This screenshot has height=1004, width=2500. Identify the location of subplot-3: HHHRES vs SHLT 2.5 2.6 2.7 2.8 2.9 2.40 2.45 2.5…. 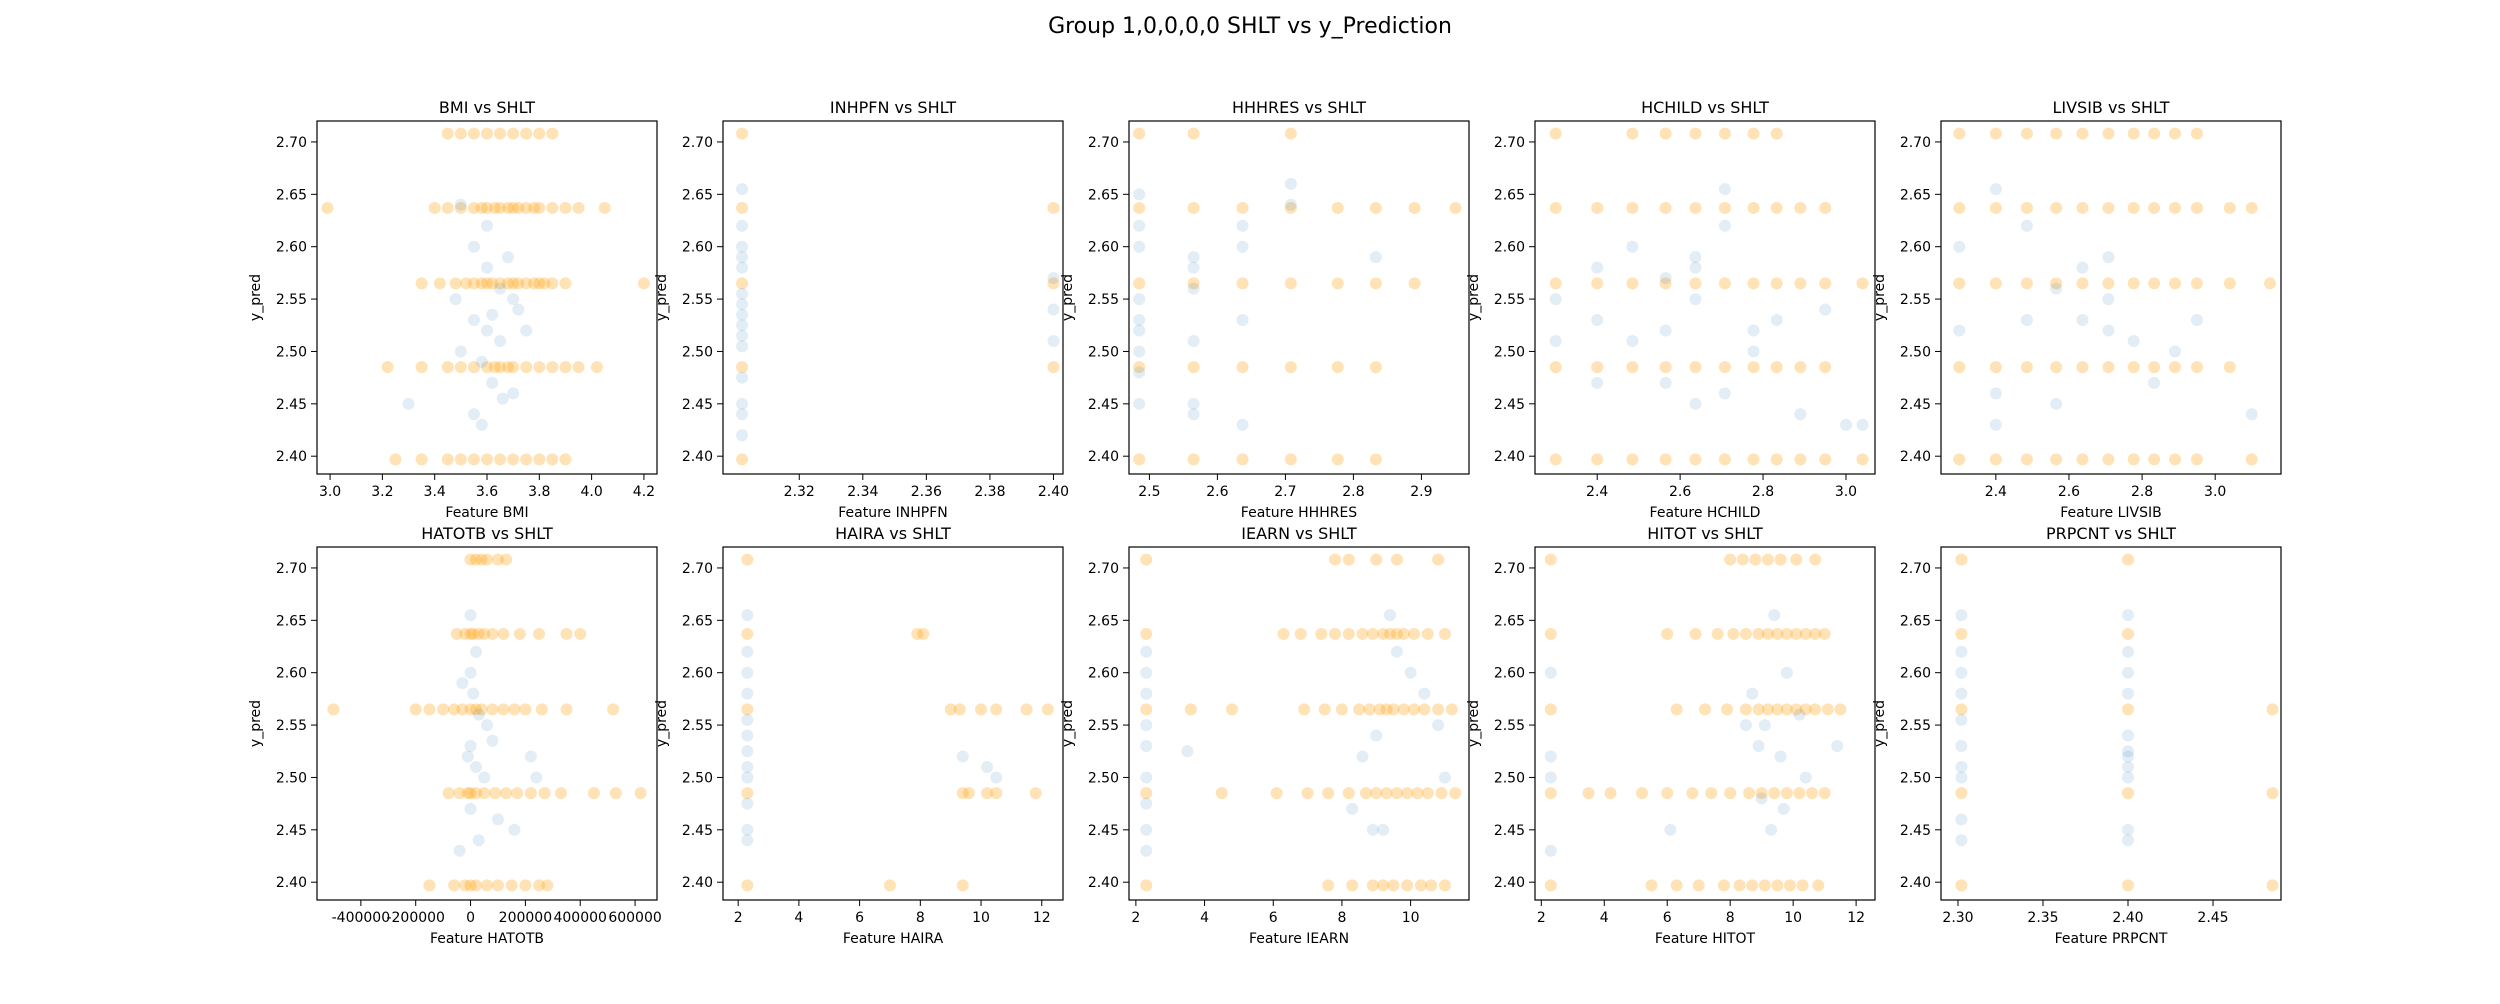
(1265, 309).